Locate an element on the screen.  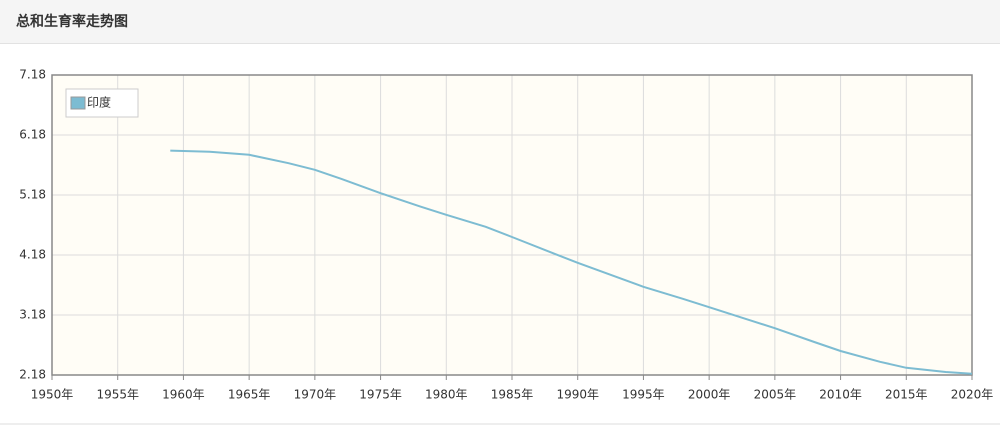
legend-label: 印度 is located at coordinates (99, 102).